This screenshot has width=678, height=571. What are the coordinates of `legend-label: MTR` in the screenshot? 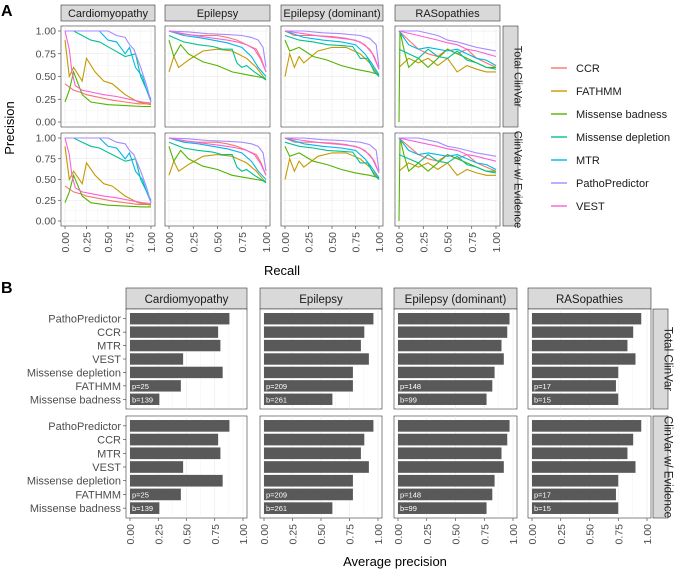 It's located at (588, 161).